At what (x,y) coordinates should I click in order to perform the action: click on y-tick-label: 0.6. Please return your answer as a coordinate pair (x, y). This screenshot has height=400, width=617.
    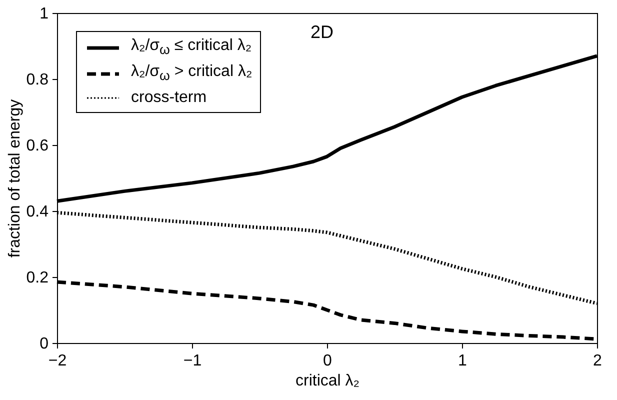
    Looking at the image, I should click on (37, 146).